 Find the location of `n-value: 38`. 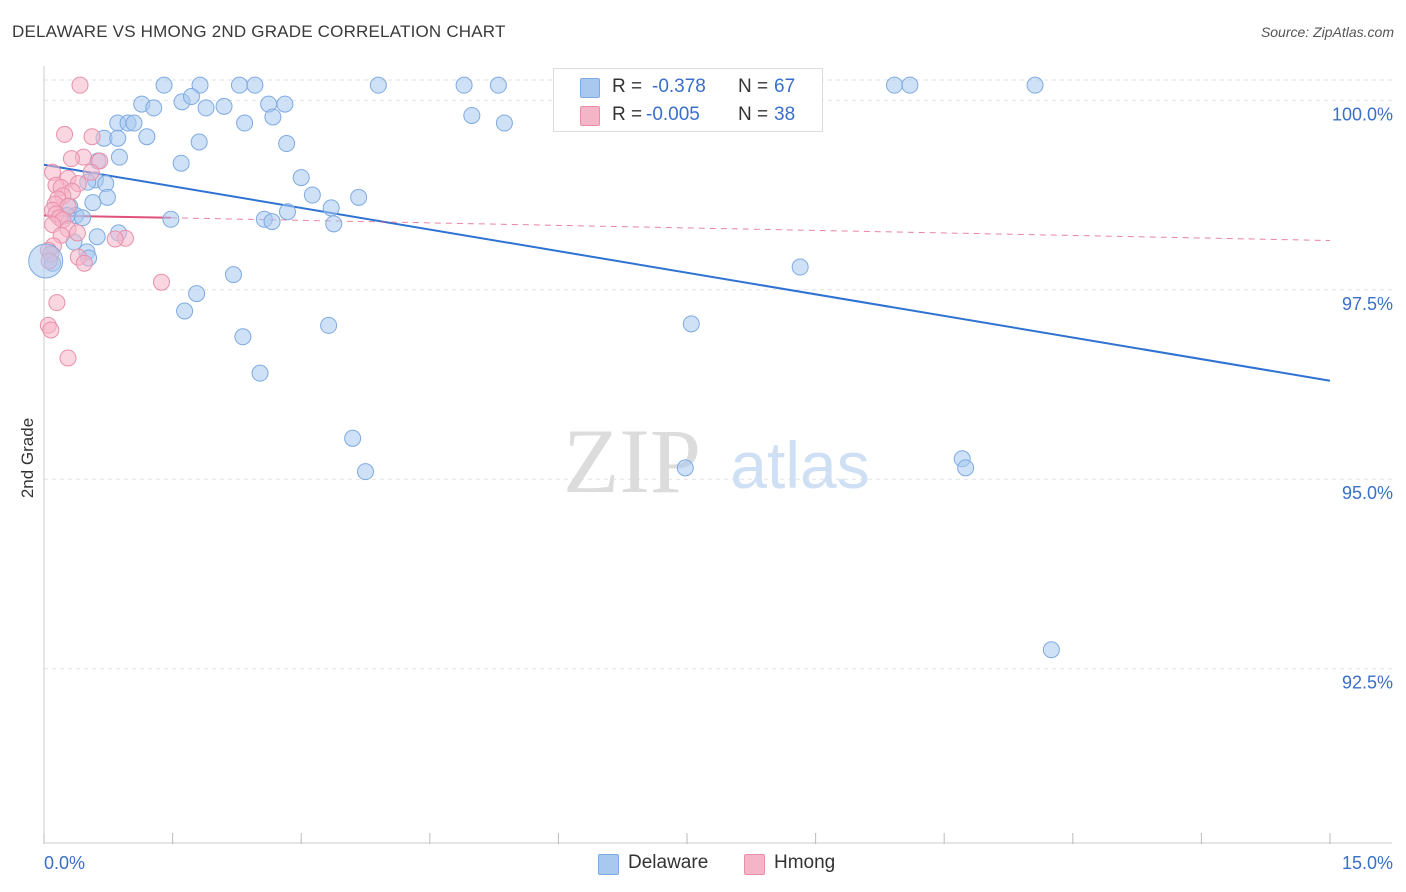

n-value: 38 is located at coordinates (785, 114).